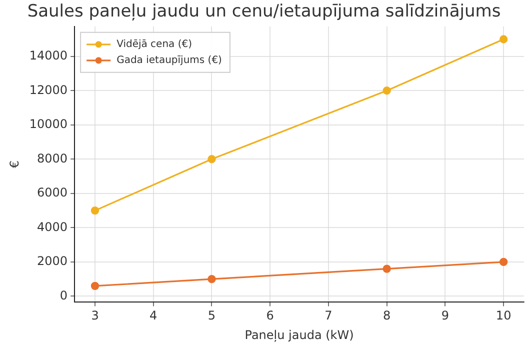 The width and height of the screenshot is (530, 347). I want to click on y-tick-label: 10000, so click(48, 124).